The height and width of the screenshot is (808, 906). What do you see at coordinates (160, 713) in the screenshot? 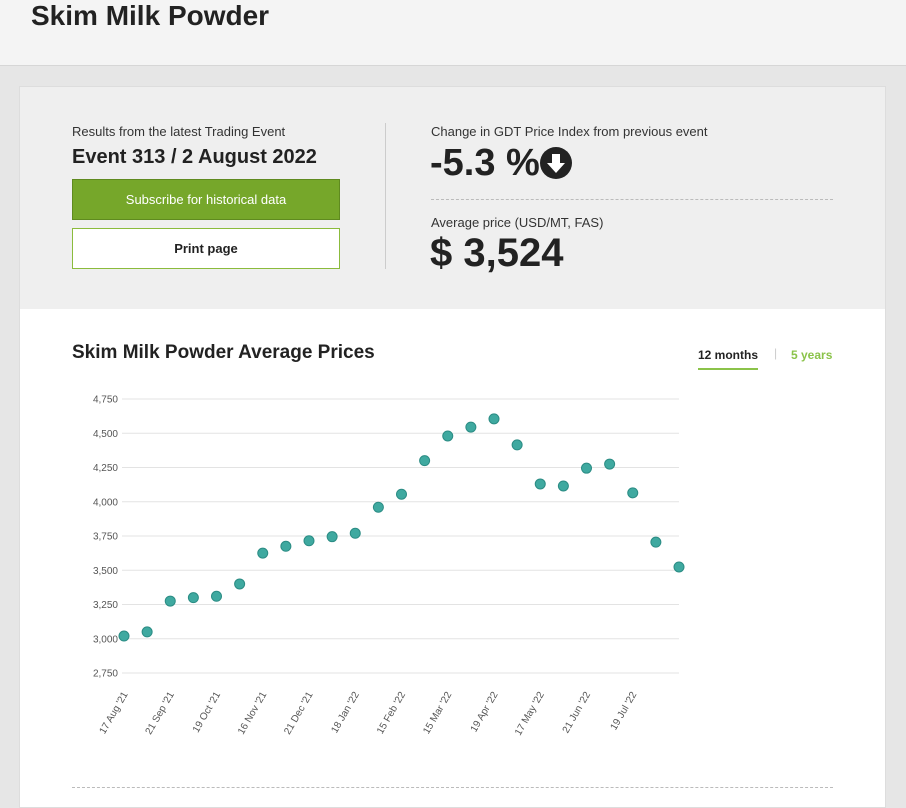
I see `x-tick-label: 21 Sep '21` at bounding box center [160, 713].